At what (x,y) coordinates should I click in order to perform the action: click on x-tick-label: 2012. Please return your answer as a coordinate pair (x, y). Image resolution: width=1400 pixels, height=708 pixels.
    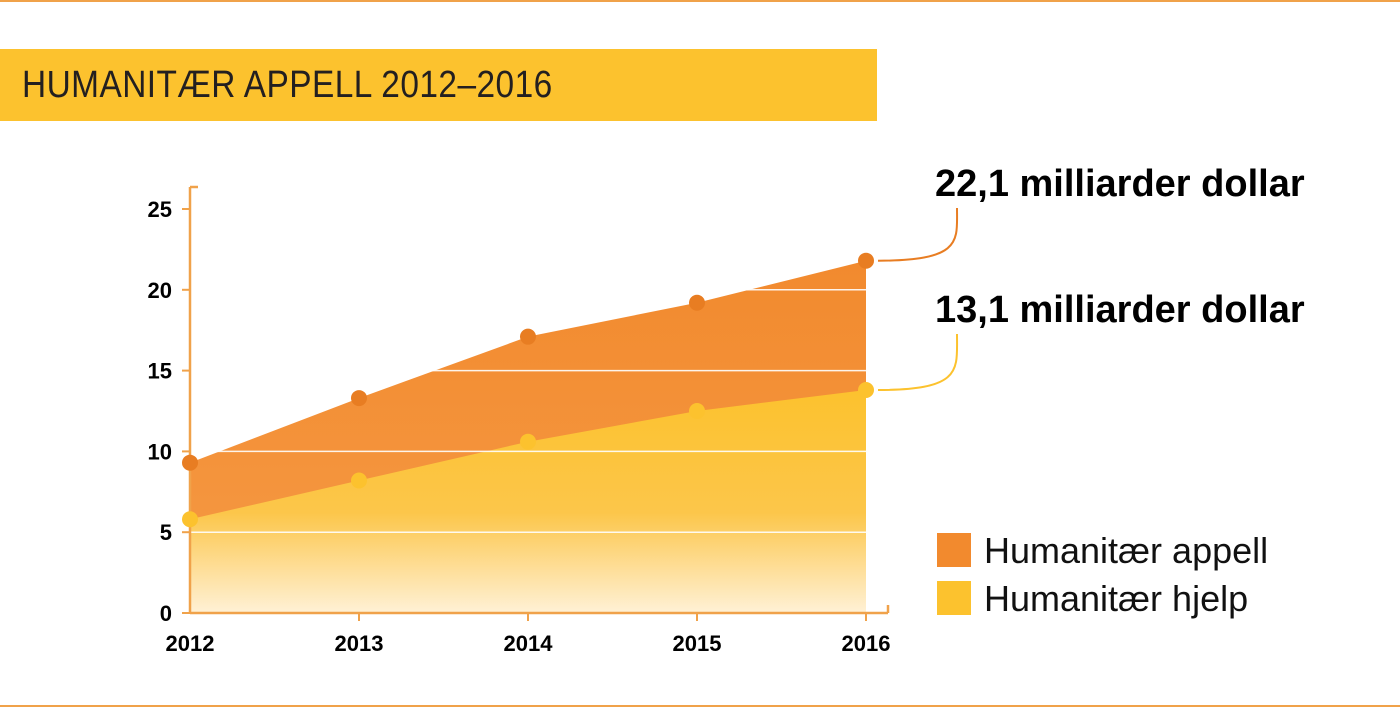
    Looking at the image, I should click on (190, 643).